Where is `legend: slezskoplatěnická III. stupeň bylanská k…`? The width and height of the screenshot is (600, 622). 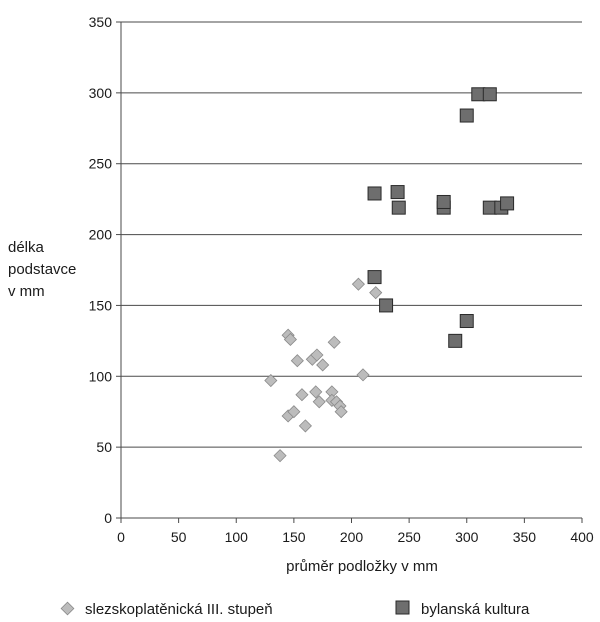 legend: slezskoplatěnická III. stupeň bylanská k… is located at coordinates (295, 609).